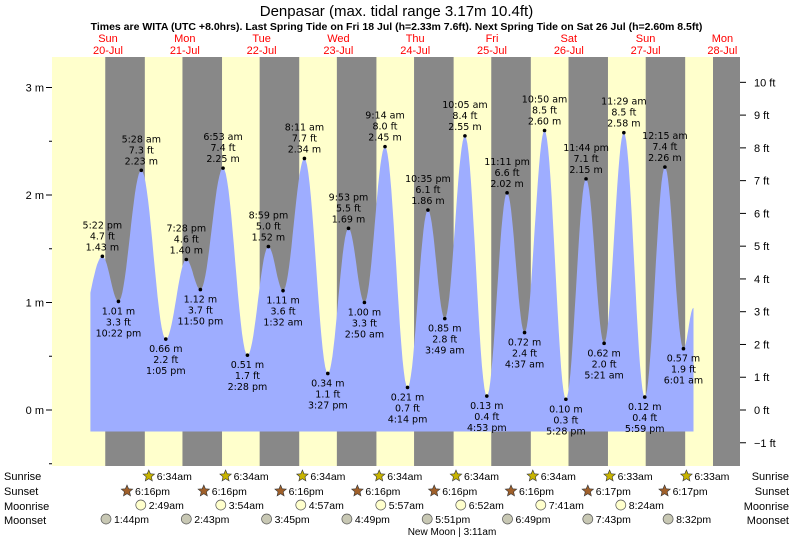 This screenshot has width=793, height=539. What do you see at coordinates (184, 39) in the screenshot?
I see `day-name-label: Mon` at bounding box center [184, 39].